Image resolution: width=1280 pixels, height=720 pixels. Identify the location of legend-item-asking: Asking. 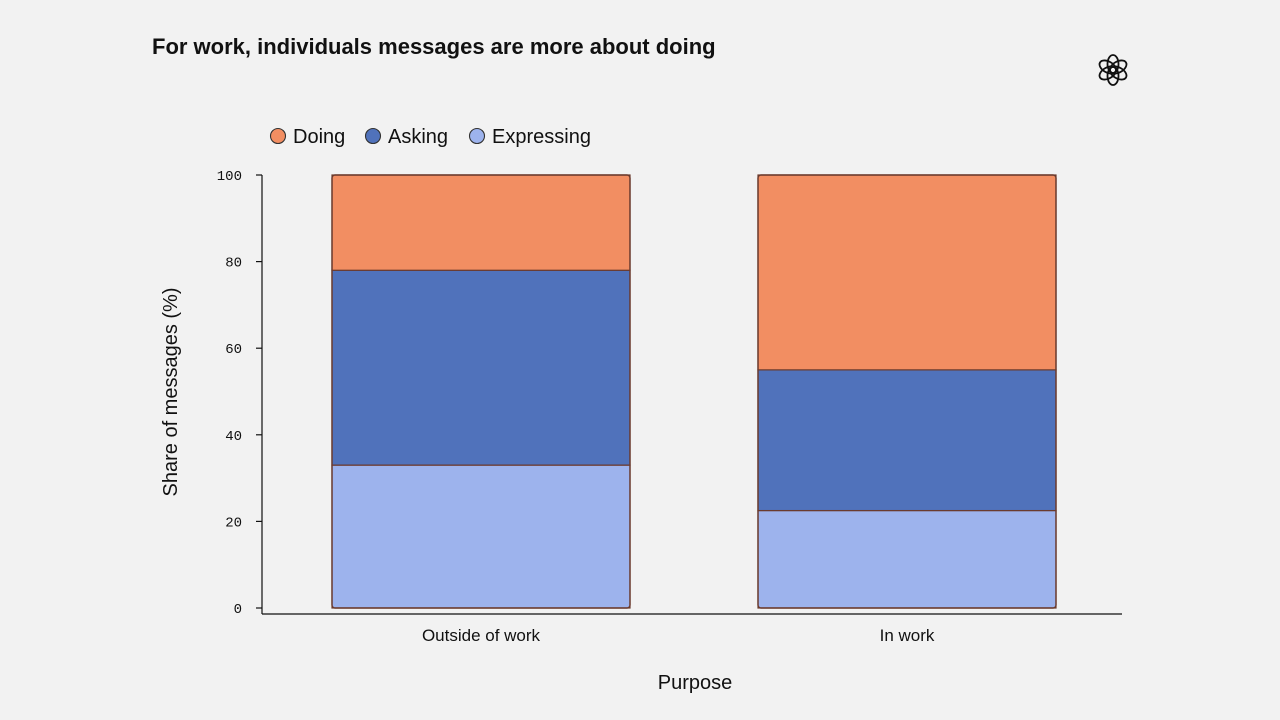
(406, 137).